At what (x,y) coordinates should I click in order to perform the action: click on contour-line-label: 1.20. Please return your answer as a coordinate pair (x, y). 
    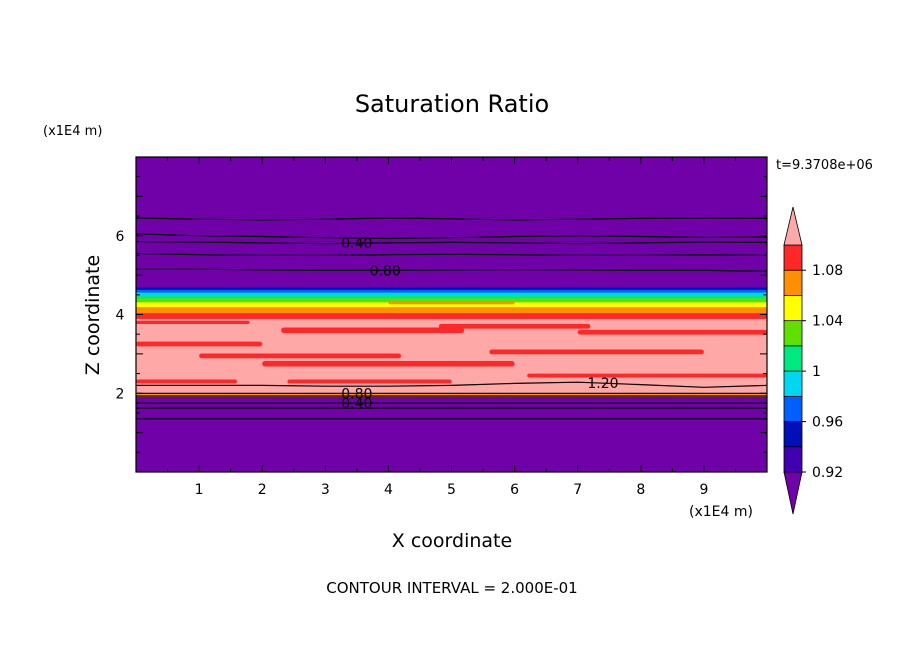
    Looking at the image, I should click on (602, 384).